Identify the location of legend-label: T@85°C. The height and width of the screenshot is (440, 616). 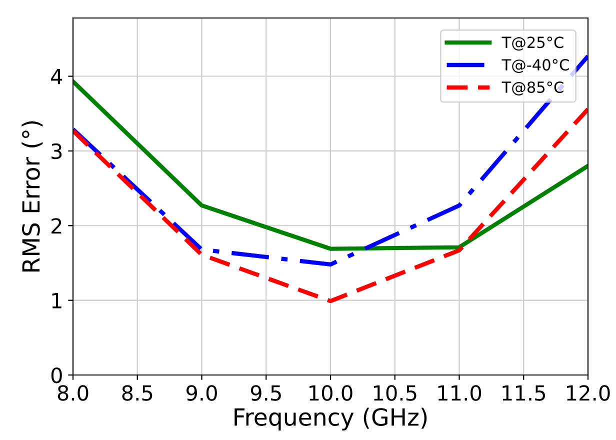
(533, 88).